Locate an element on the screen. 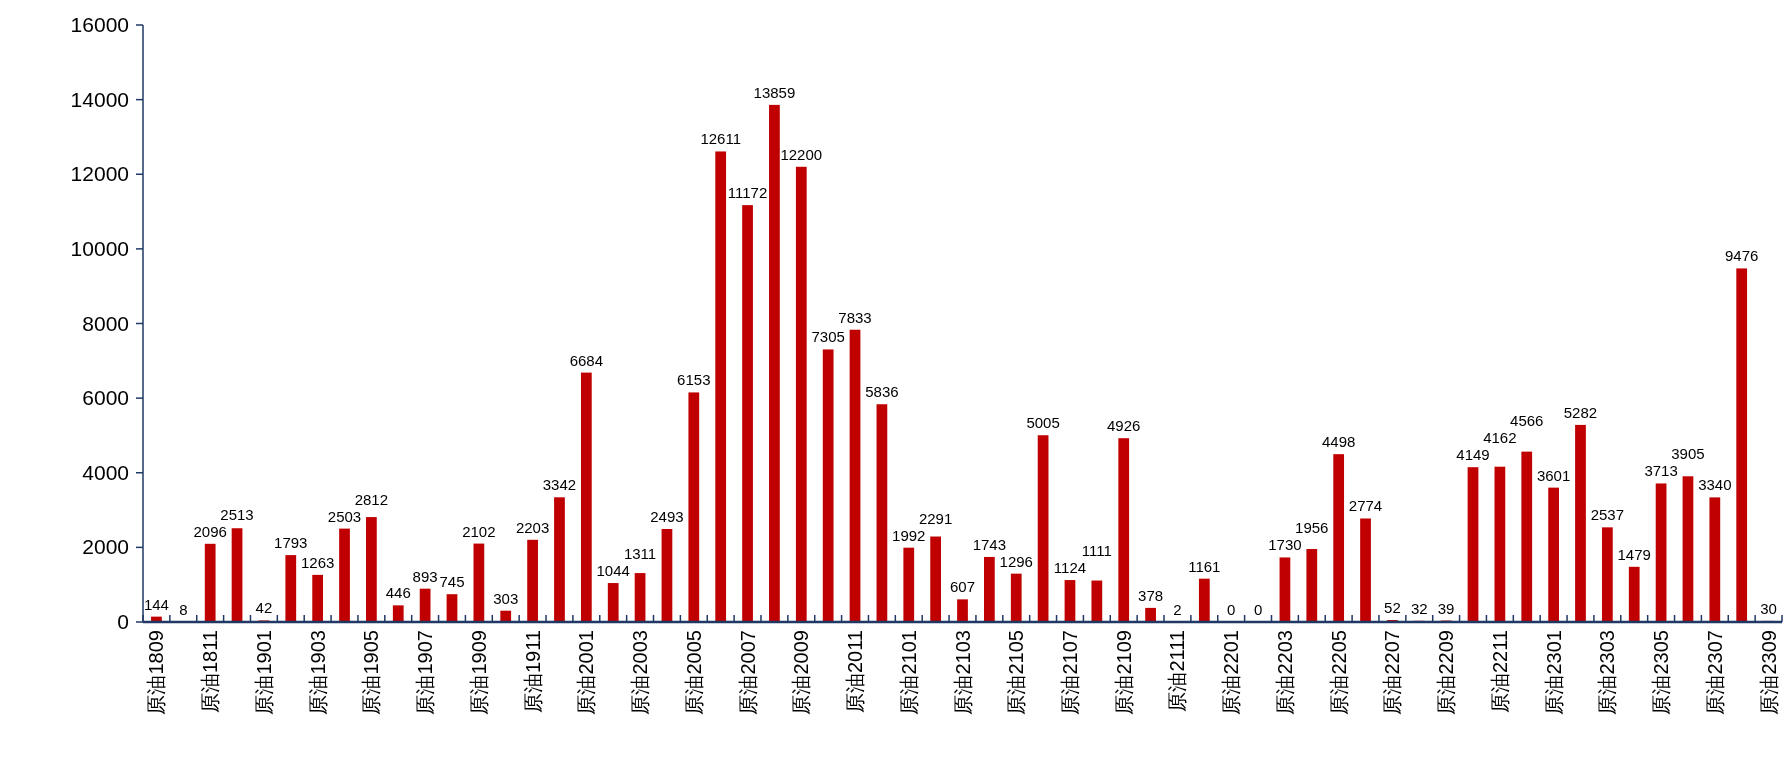  data-label: 1111 is located at coordinates (1096, 551).